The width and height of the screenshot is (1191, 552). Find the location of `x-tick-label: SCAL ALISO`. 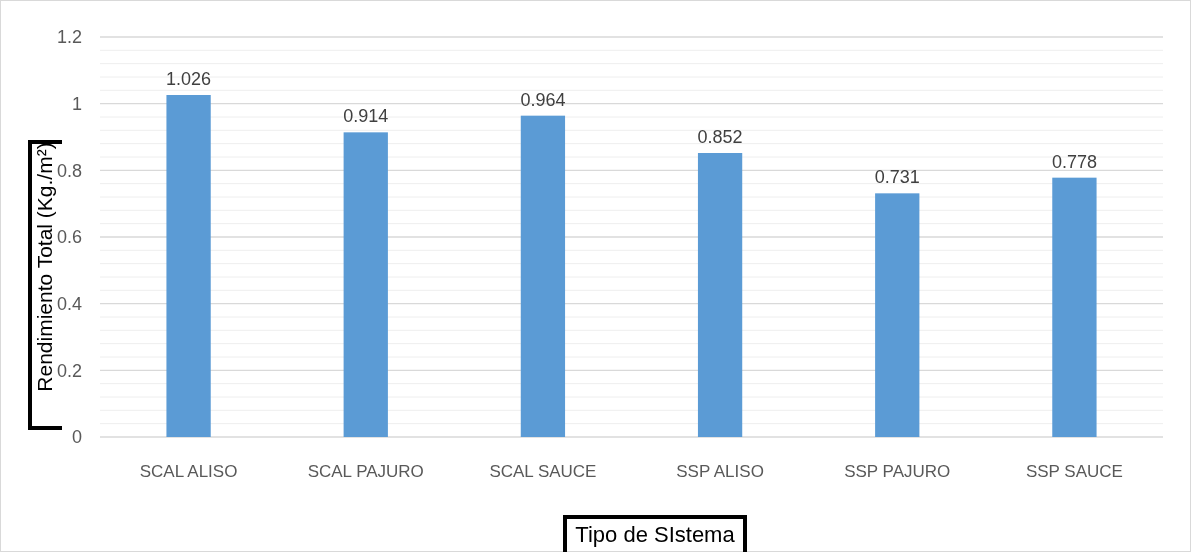

x-tick-label: SCAL ALISO is located at coordinates (188, 471).